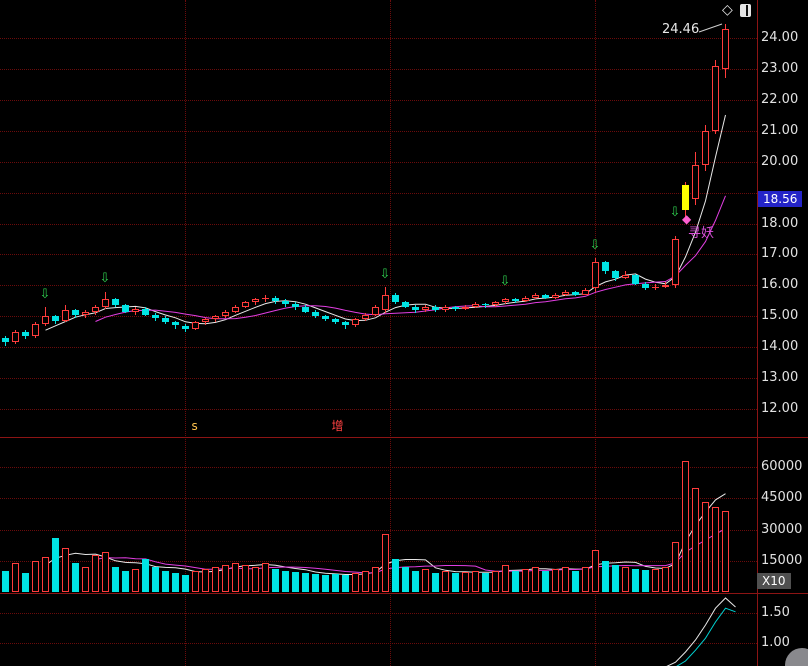 Image resolution: width=808 pixels, height=666 pixels. I want to click on indicator-gridline, so click(378, 643).